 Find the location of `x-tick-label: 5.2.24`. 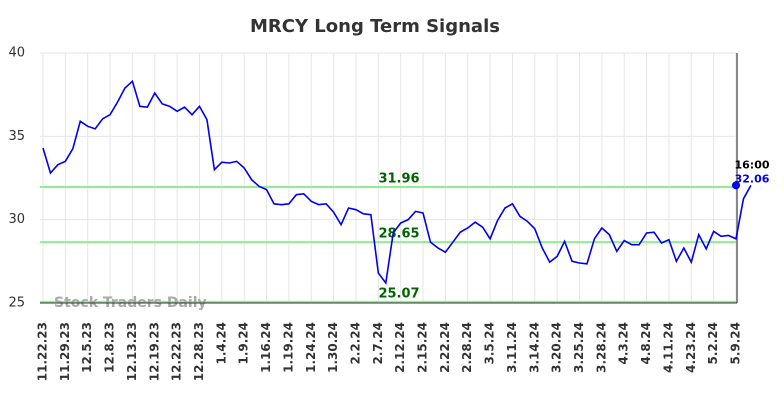

x-tick-label: 5.2.24 is located at coordinates (713, 343).